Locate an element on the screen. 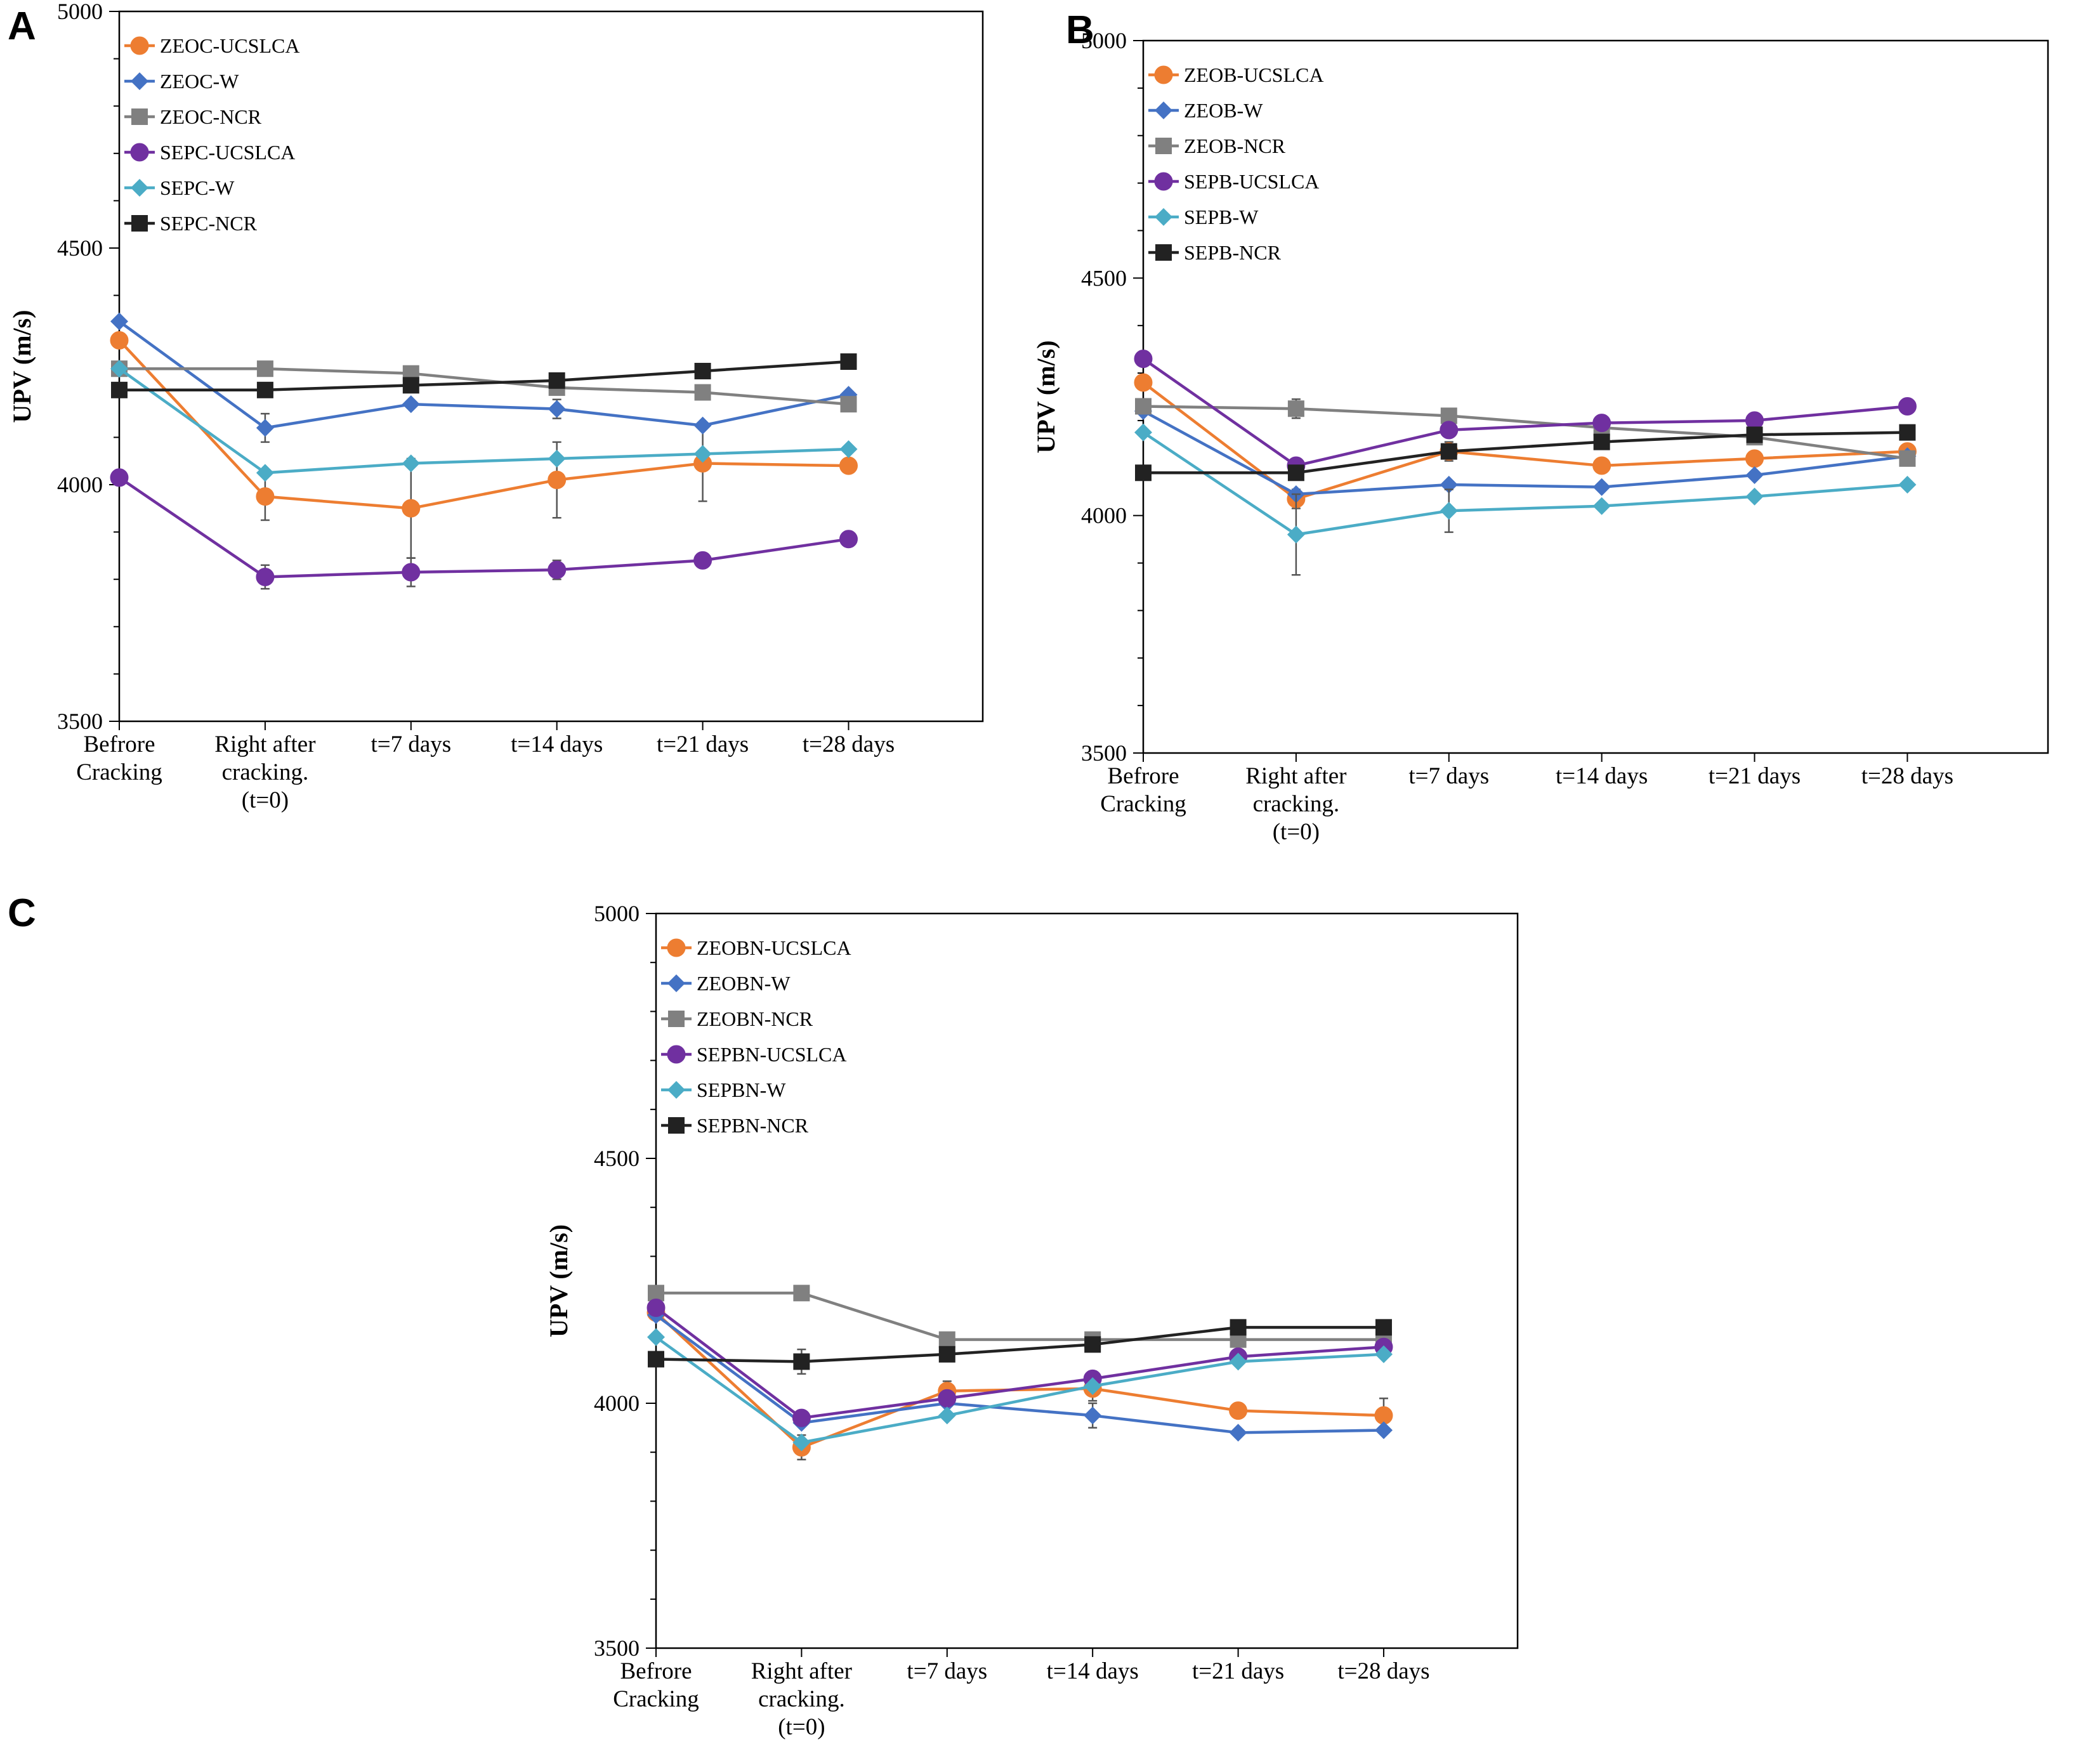 This screenshot has height=1749, width=2100. series-zeoc-w is located at coordinates (484, 377).